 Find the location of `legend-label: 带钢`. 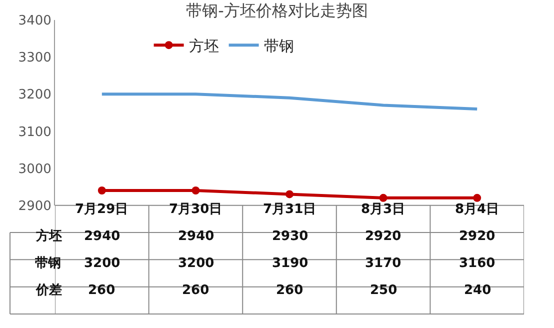

legend-label: 带钢 is located at coordinates (279, 45).